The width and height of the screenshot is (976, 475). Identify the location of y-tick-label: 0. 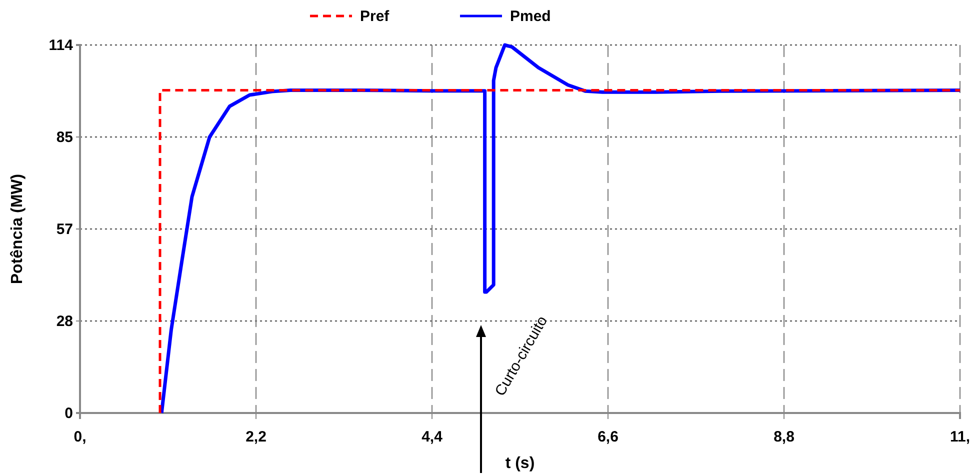
(68, 413).